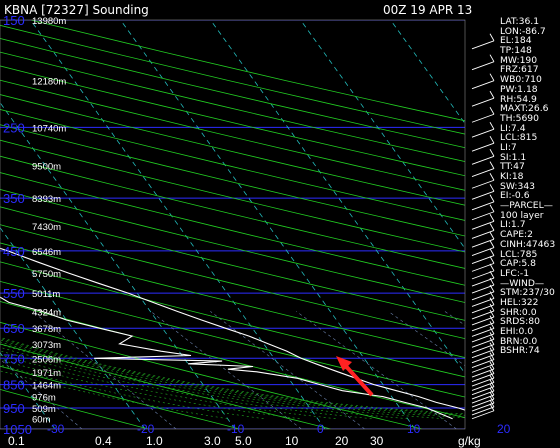 The width and height of the screenshot is (560, 448). What do you see at coordinates (154, 441) in the screenshot?
I see `mixing-ratio-tick-label: 1.0` at bounding box center [154, 441].